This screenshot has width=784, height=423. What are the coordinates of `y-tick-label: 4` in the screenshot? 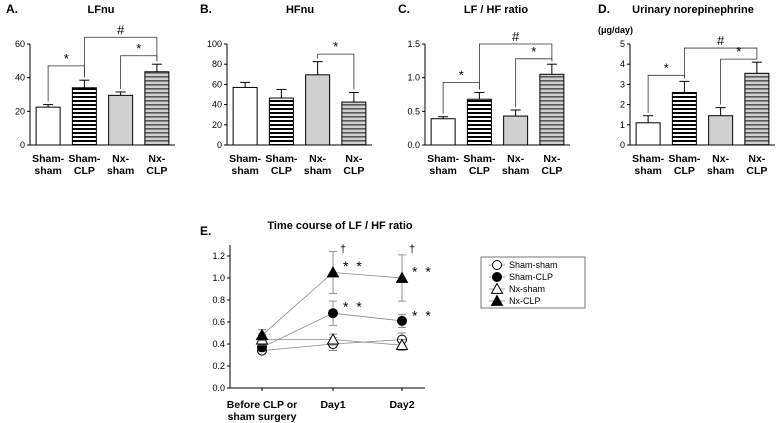 It's located at (622, 64).